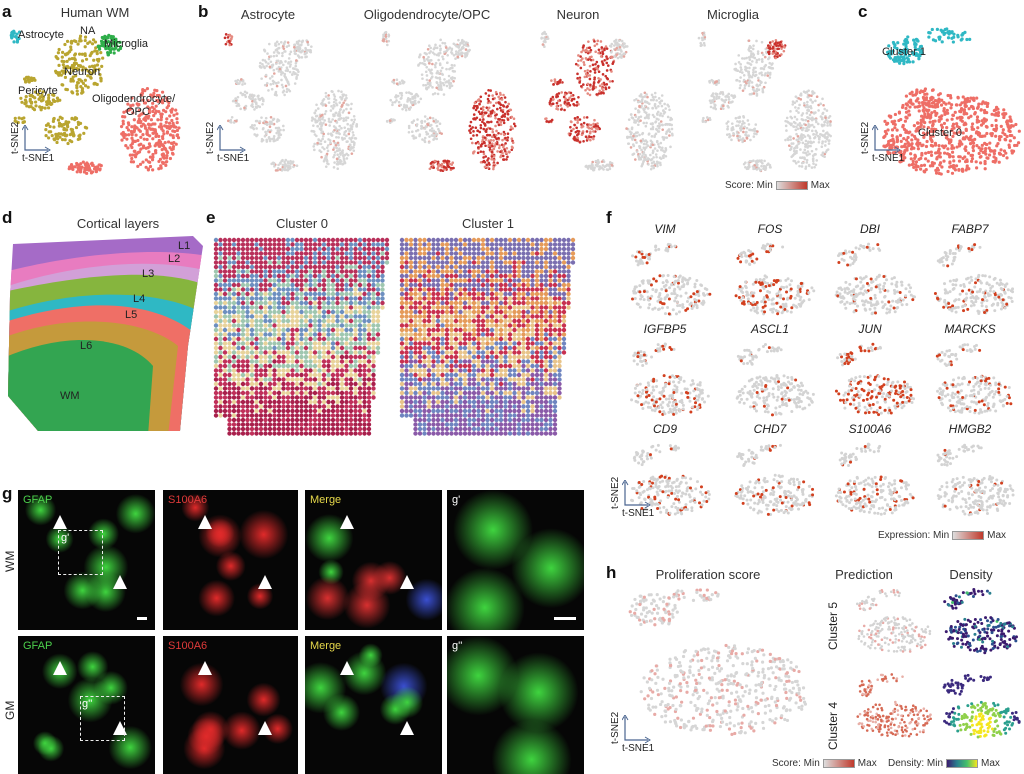  What do you see at coordinates (105, 333) in the screenshot?
I see `cortical-layers-tissue` at bounding box center [105, 333].